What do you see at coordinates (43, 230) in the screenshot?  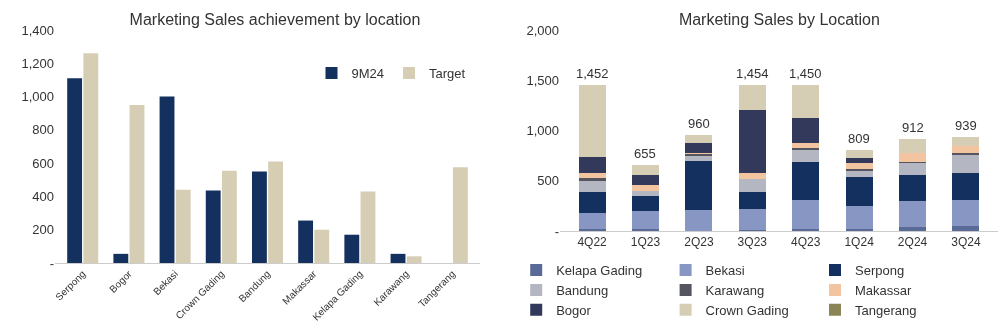 I see `y-tick-label: 200` at bounding box center [43, 230].